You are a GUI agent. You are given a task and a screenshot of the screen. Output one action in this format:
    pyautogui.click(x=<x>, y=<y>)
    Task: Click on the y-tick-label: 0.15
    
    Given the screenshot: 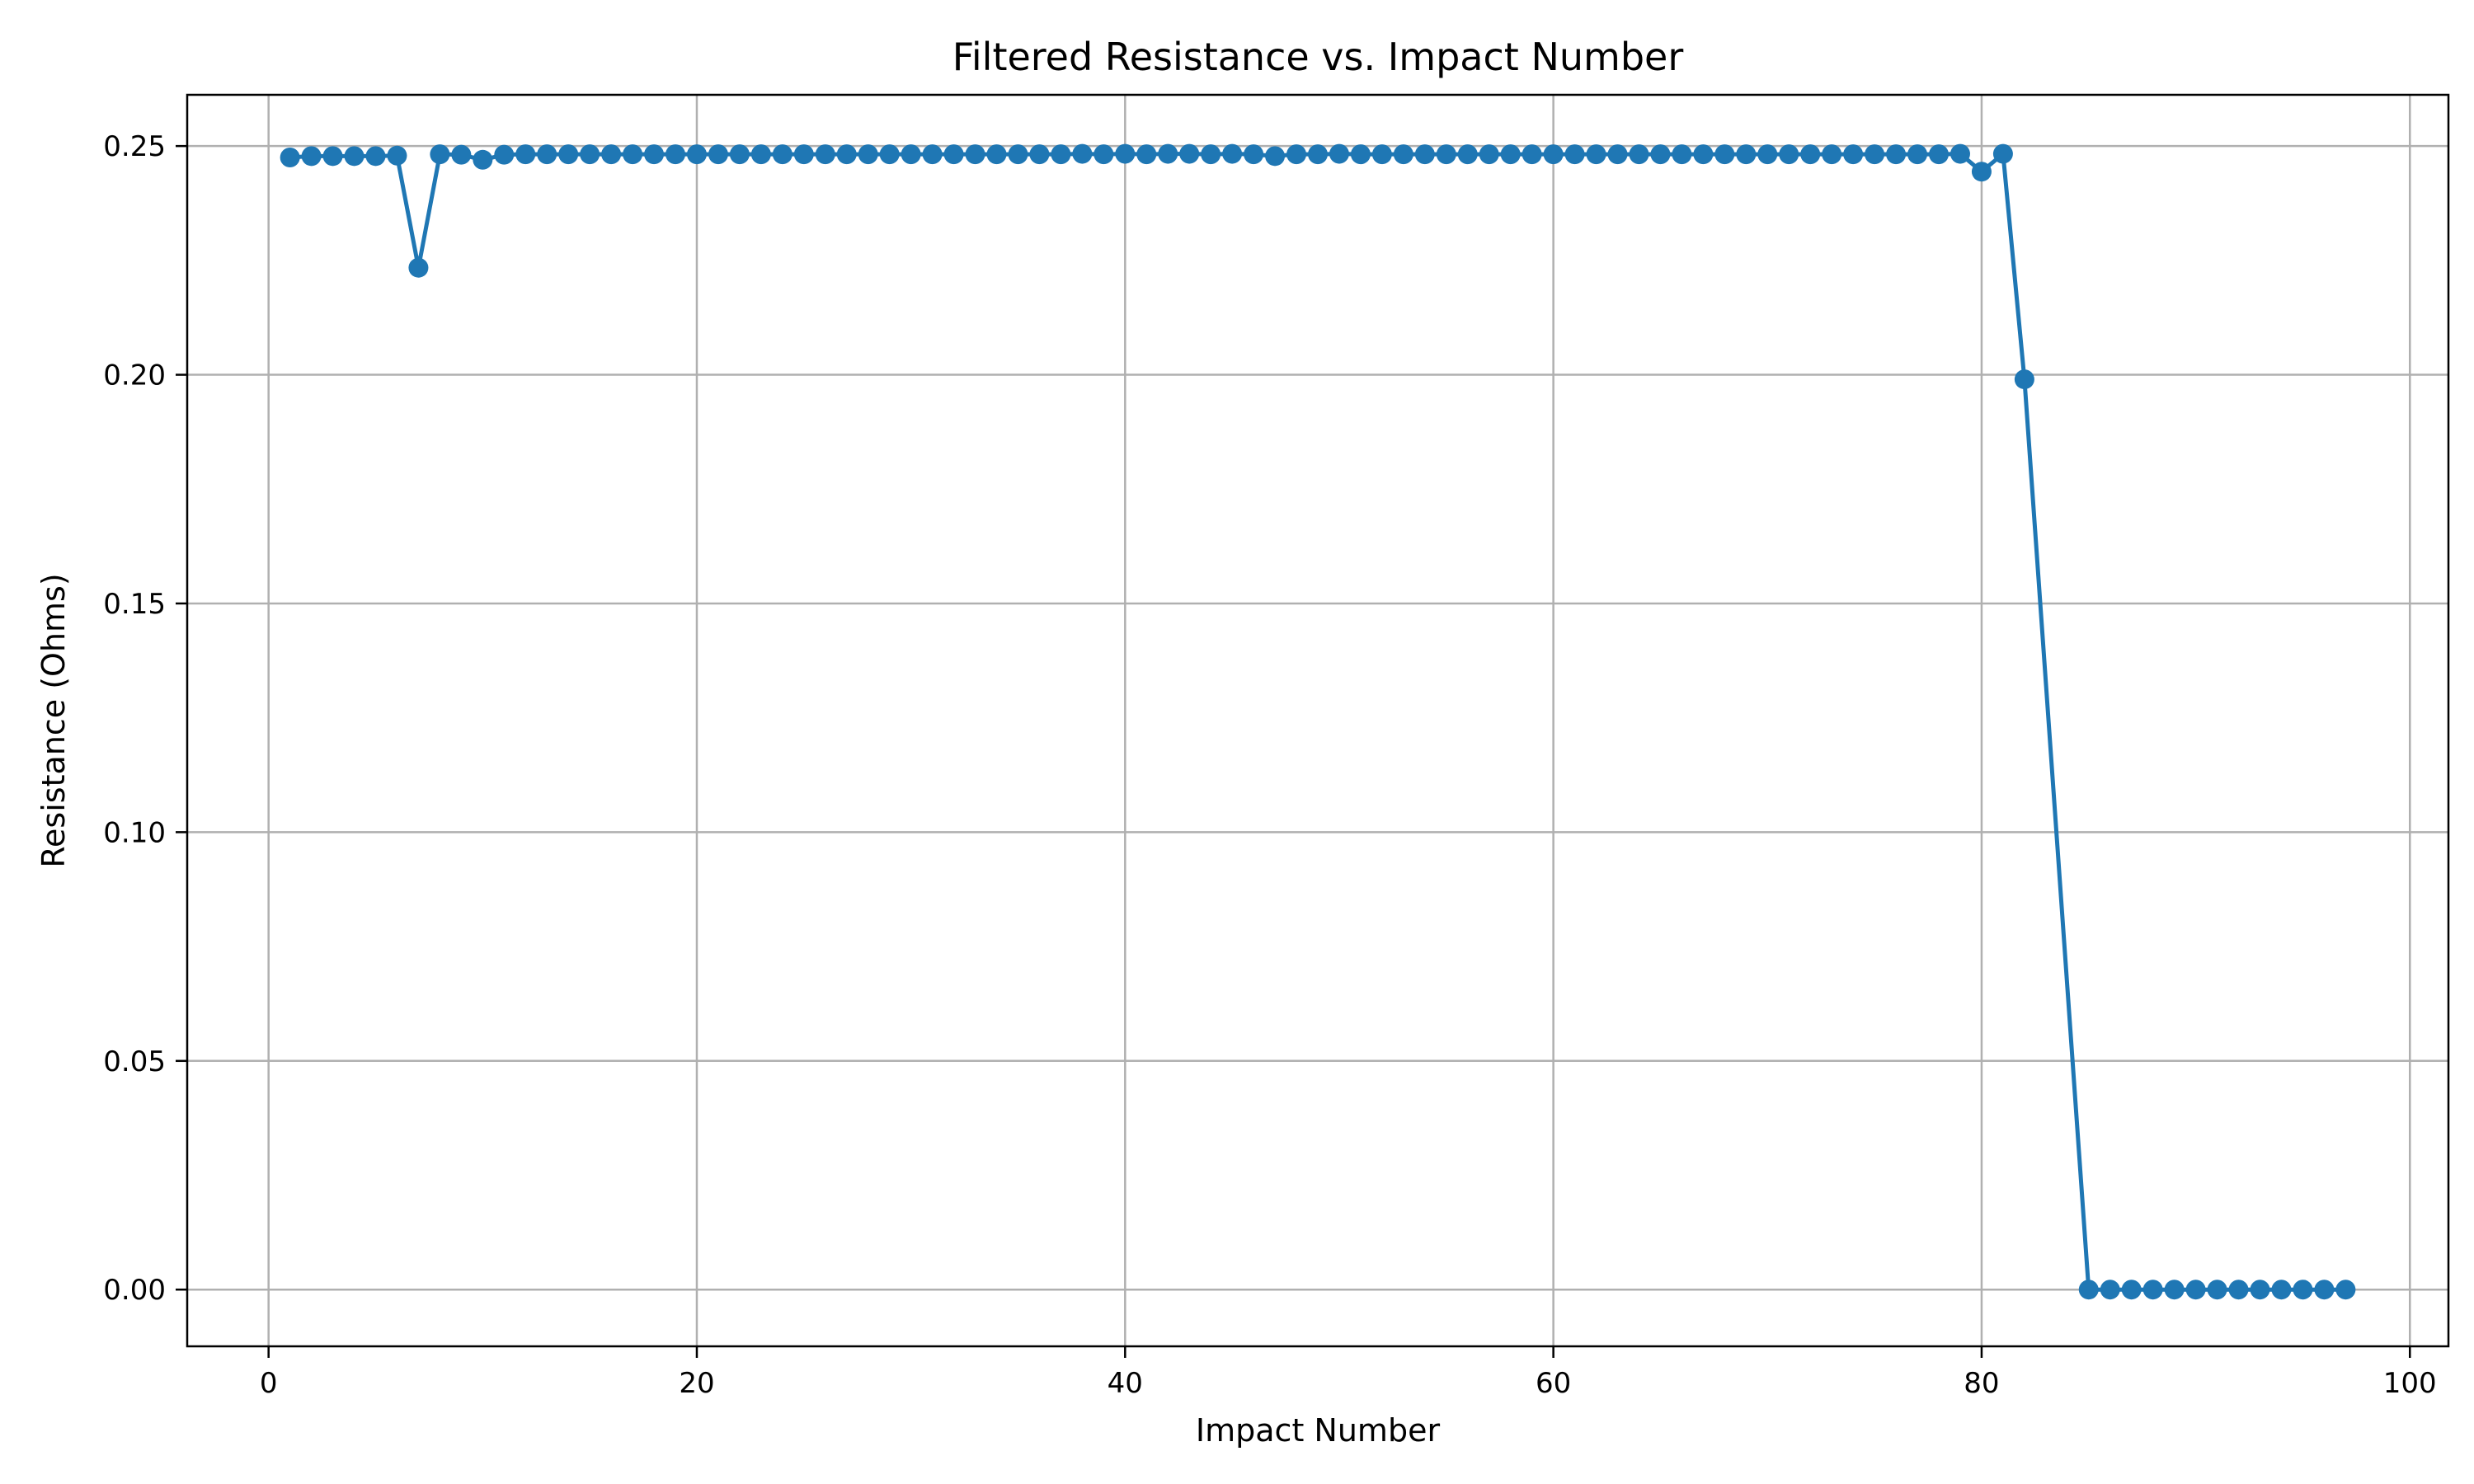 What is the action you would take?
    pyautogui.click(x=134, y=604)
    